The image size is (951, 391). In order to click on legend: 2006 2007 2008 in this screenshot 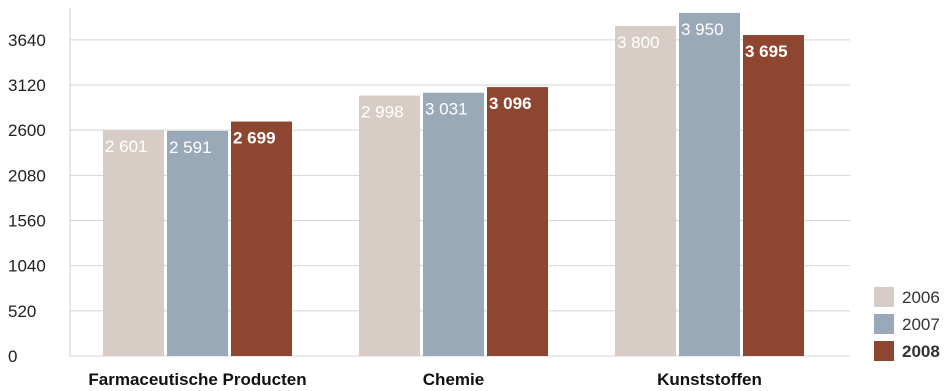, I will do `click(907, 324)`.